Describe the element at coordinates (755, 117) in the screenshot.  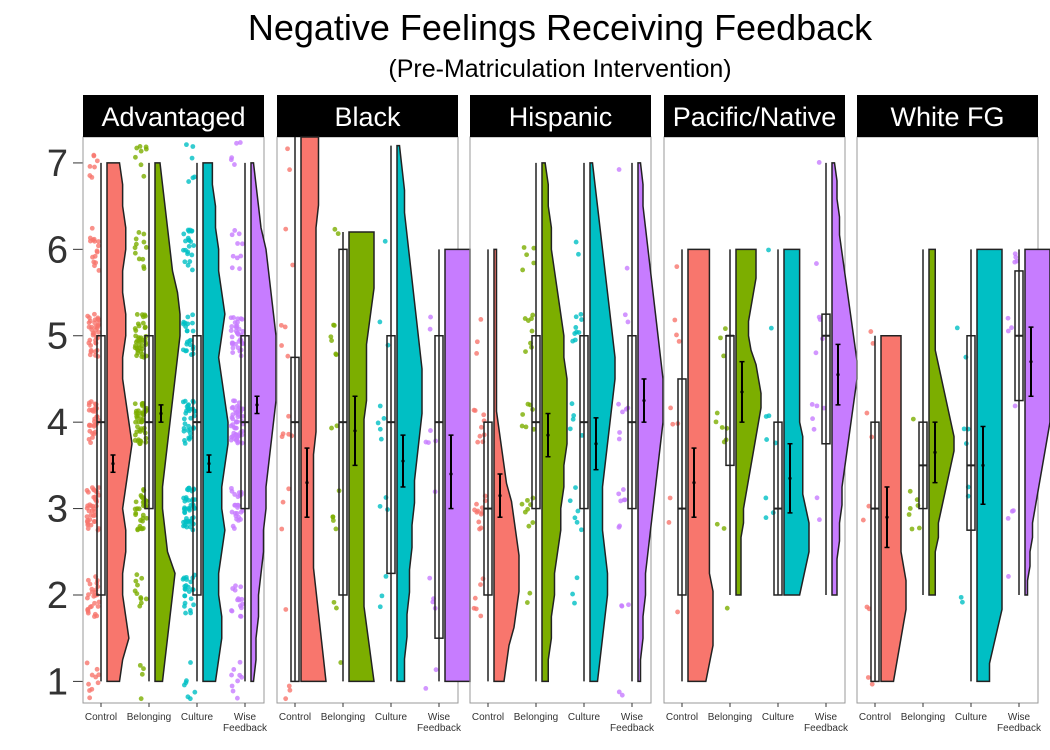
I see `facet-label: Pacific/Native` at that location.